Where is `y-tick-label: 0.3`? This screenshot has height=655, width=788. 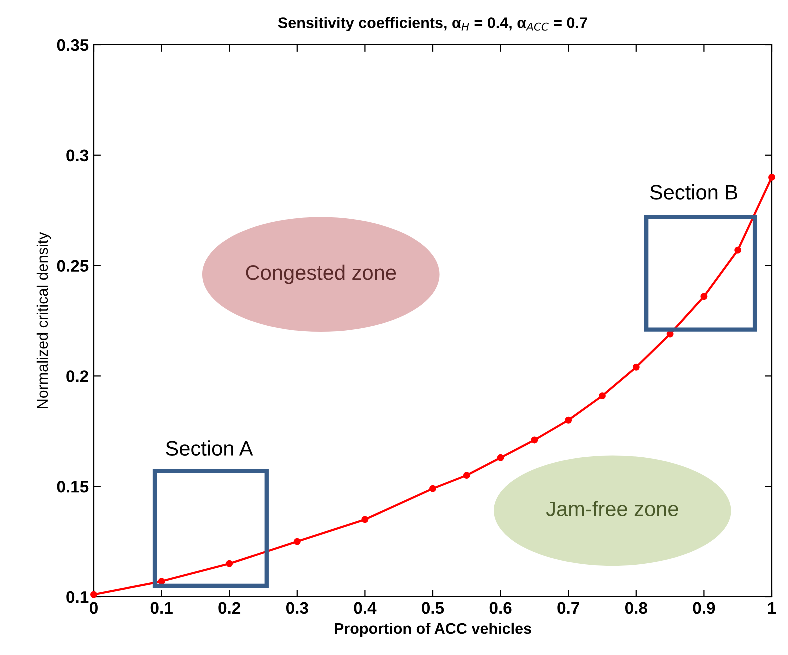
y-tick-label: 0.3 is located at coordinates (77, 156).